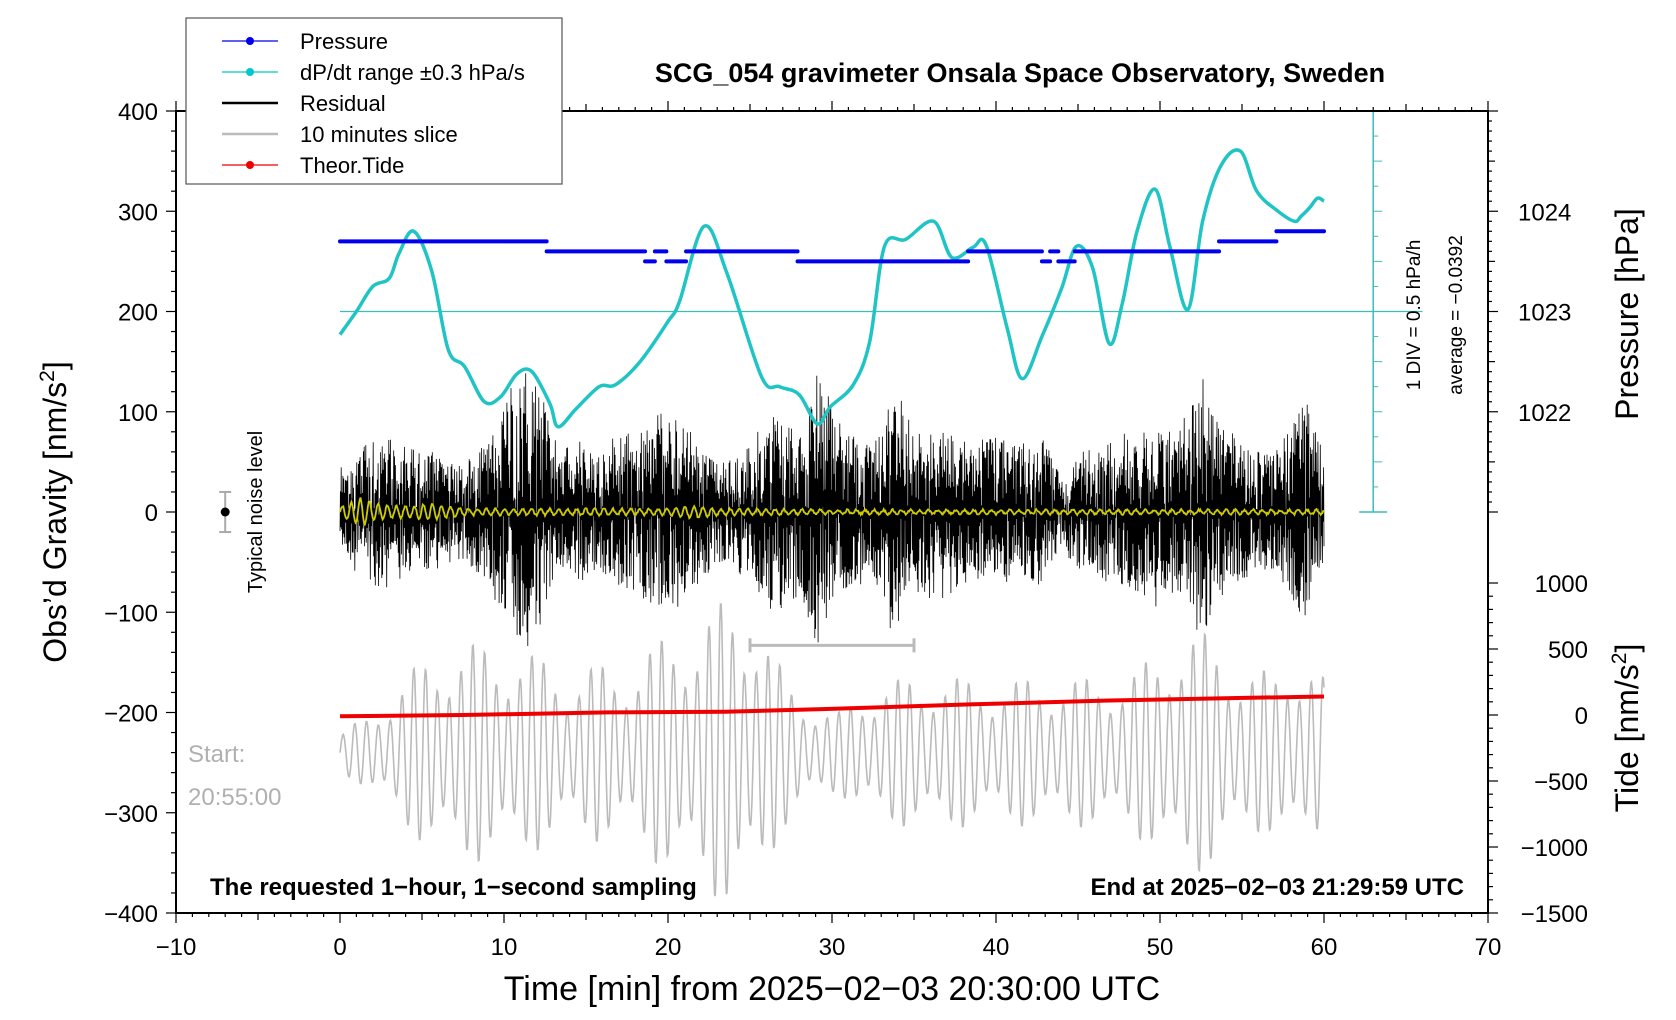 The height and width of the screenshot is (1020, 1676). What do you see at coordinates (343, 103) in the screenshot?
I see `legend-label: Residual` at bounding box center [343, 103].